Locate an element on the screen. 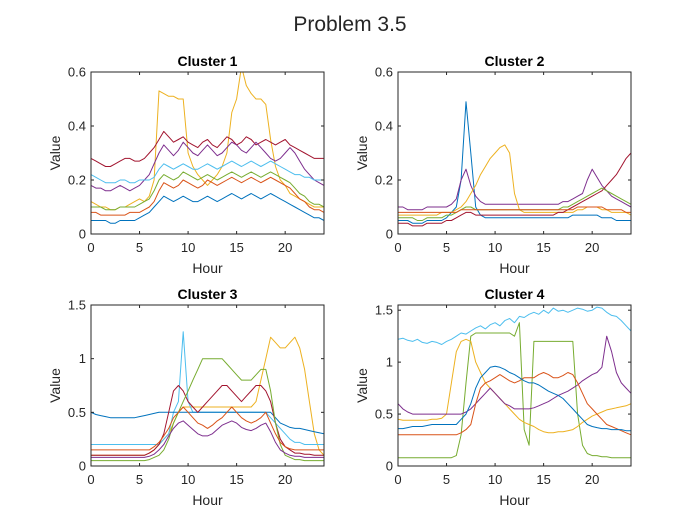 This screenshot has width=700, height=525. cluster-1-title: Cluster 1 is located at coordinates (208, 61).